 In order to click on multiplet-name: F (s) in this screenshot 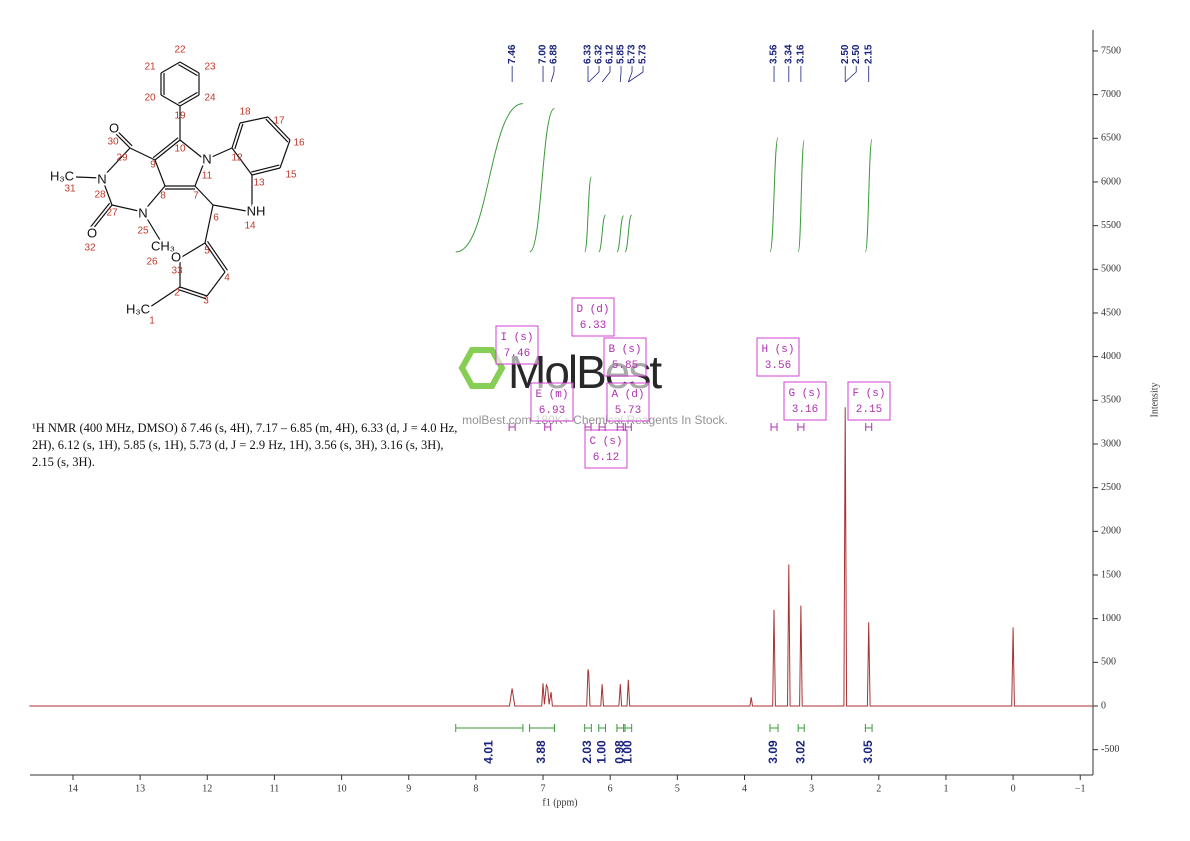, I will do `click(868, 394)`.